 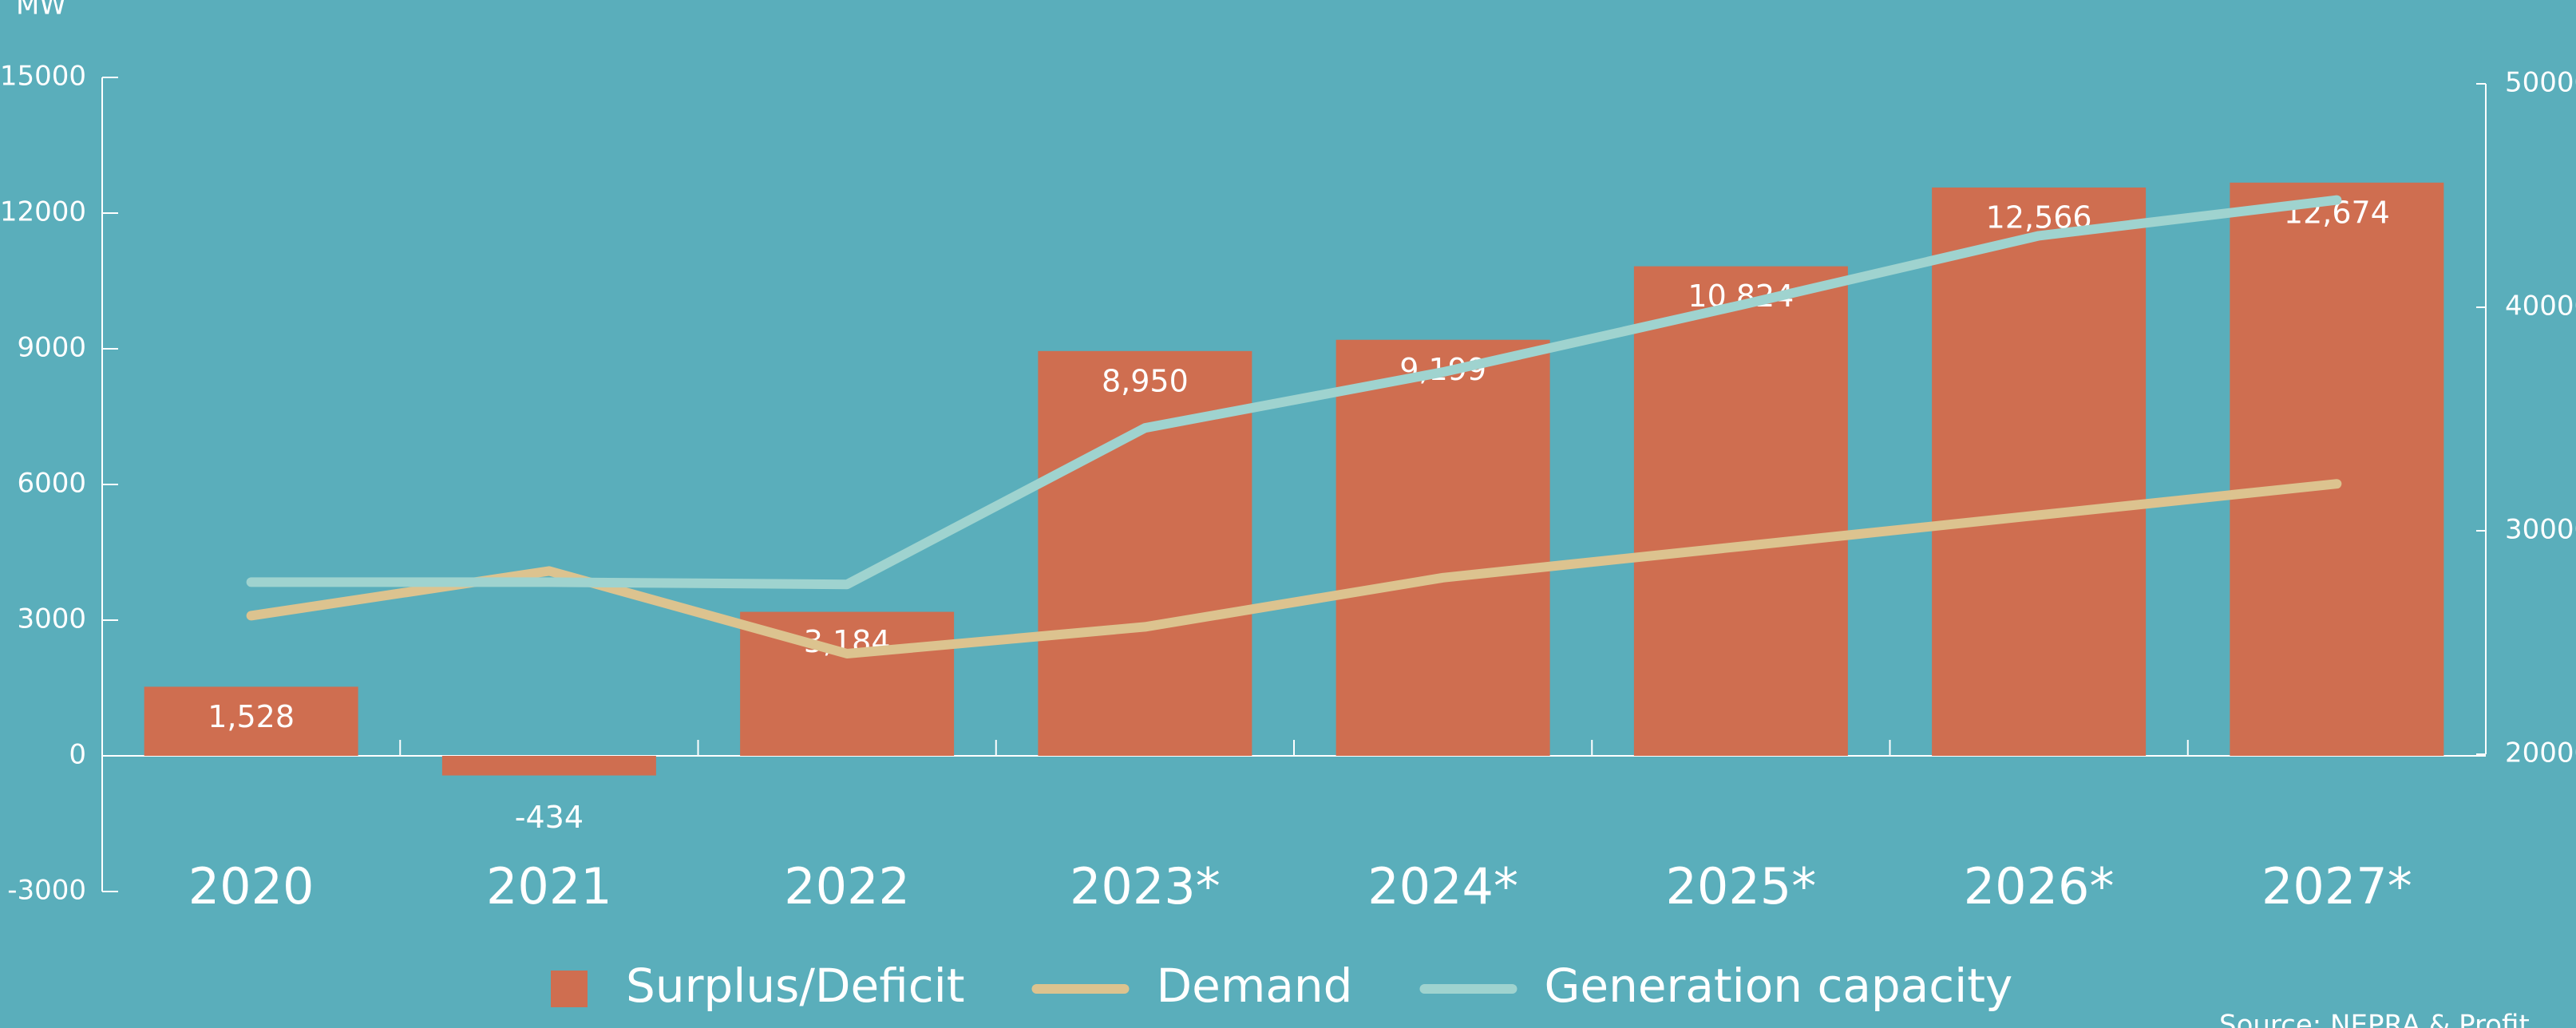 What do you see at coordinates (2337, 886) in the screenshot?
I see `x-tick-label: 2027*` at bounding box center [2337, 886].